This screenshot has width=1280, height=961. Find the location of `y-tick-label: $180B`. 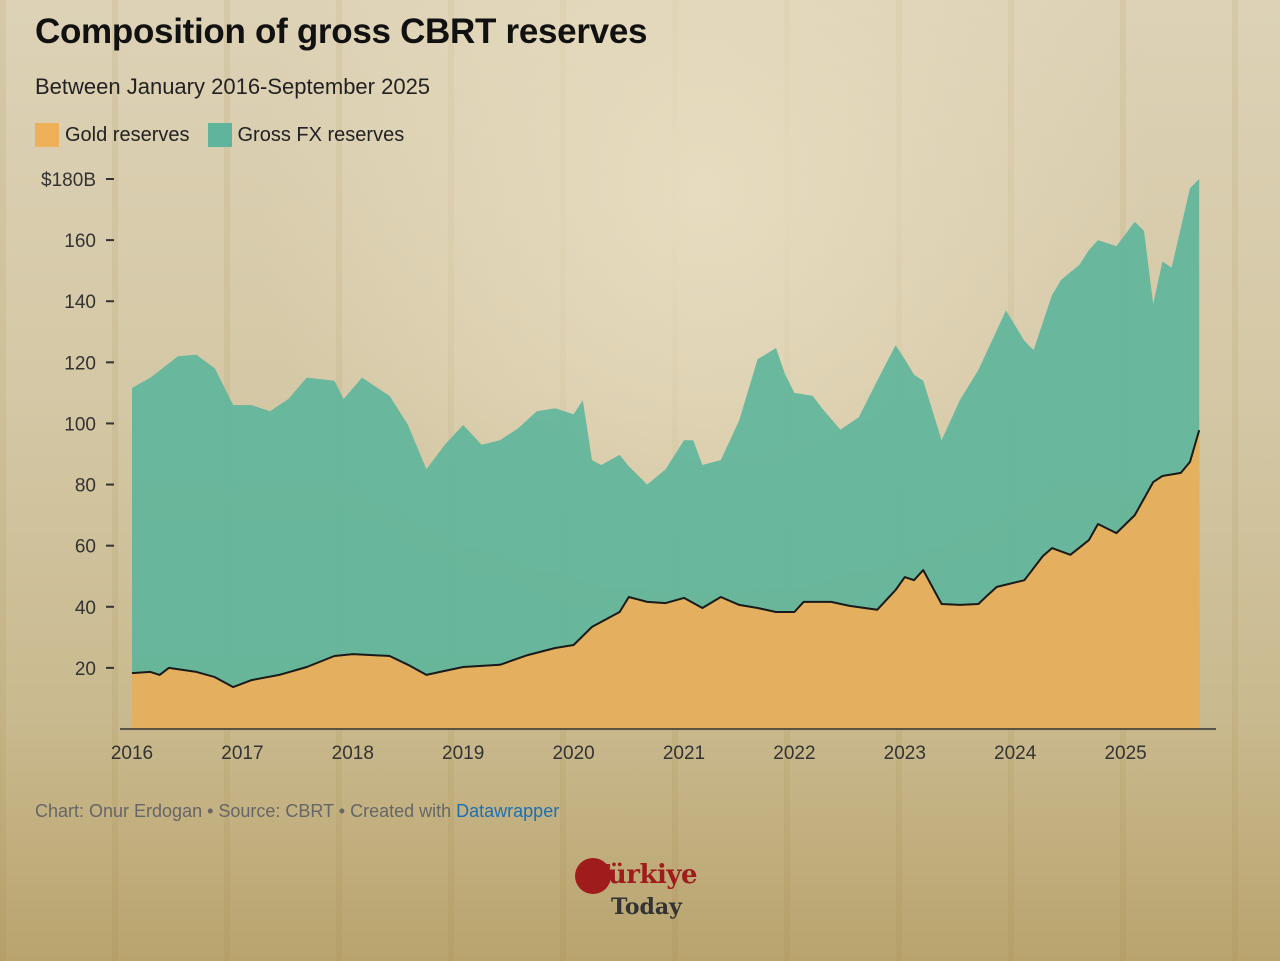

y-tick-label: $180B is located at coordinates (68, 180).